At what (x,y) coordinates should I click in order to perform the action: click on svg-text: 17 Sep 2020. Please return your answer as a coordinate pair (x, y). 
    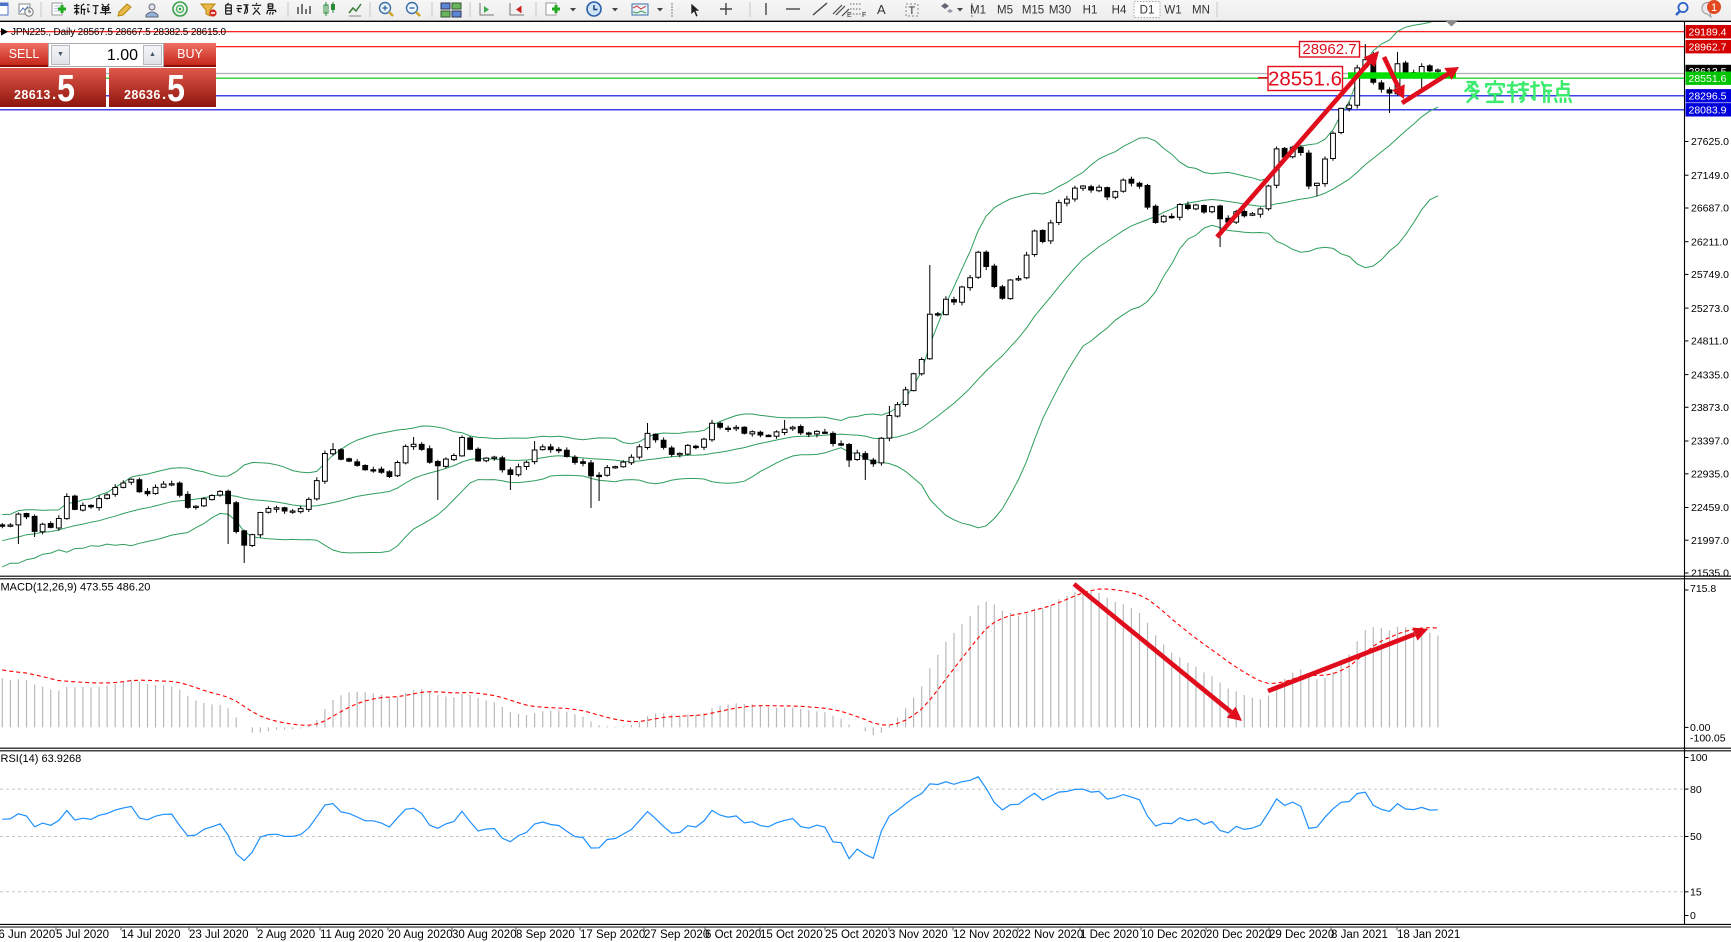
    Looking at the image, I should click on (612, 935).